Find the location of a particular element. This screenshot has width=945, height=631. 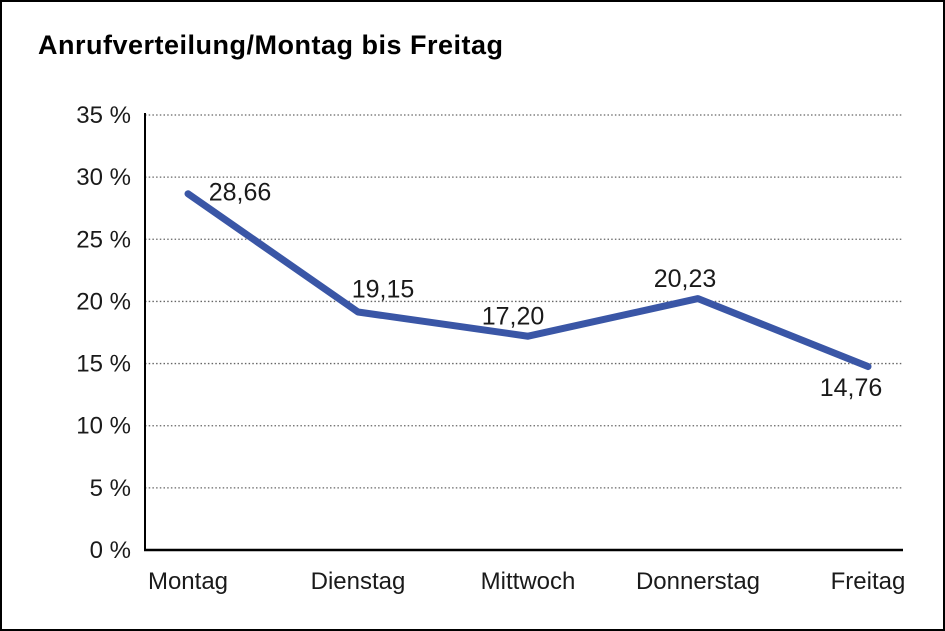

chart-title: Anrufverteilung/Montag bis Freitag is located at coordinates (271, 45).